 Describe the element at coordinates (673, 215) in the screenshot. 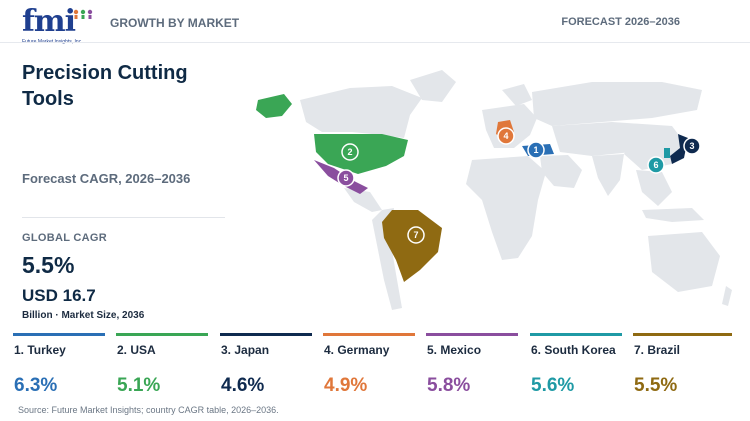

I see `land-indonesia` at that location.